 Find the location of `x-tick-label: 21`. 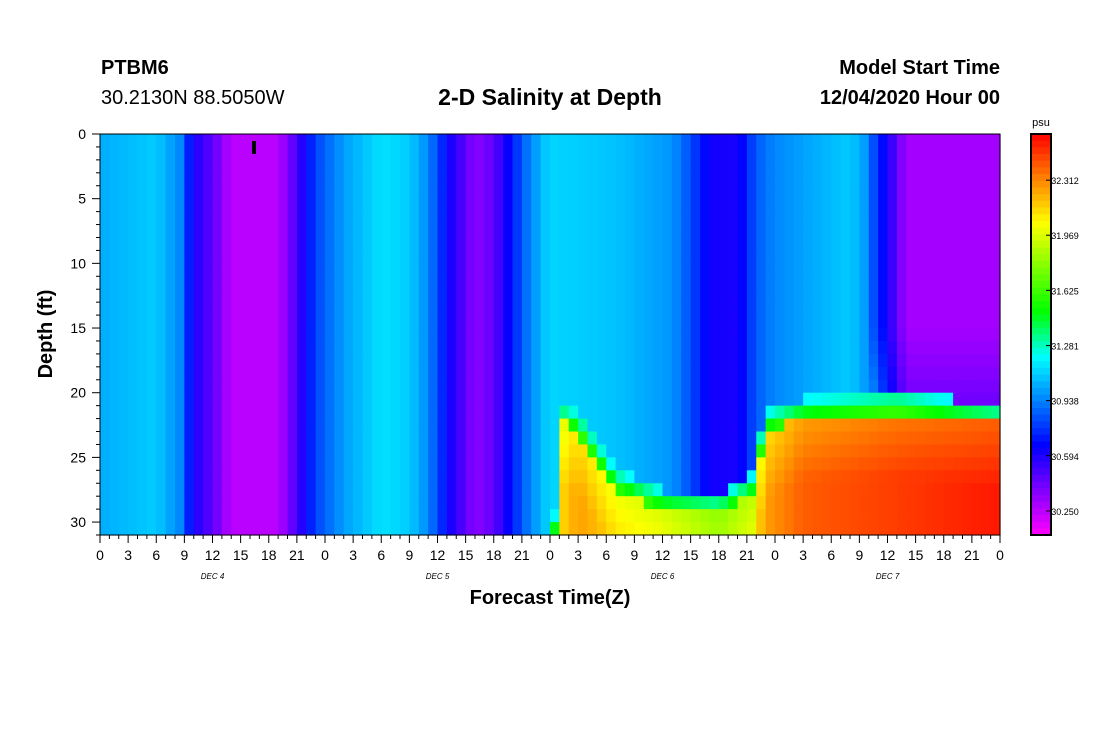

x-tick-label: 21 is located at coordinates (522, 555).